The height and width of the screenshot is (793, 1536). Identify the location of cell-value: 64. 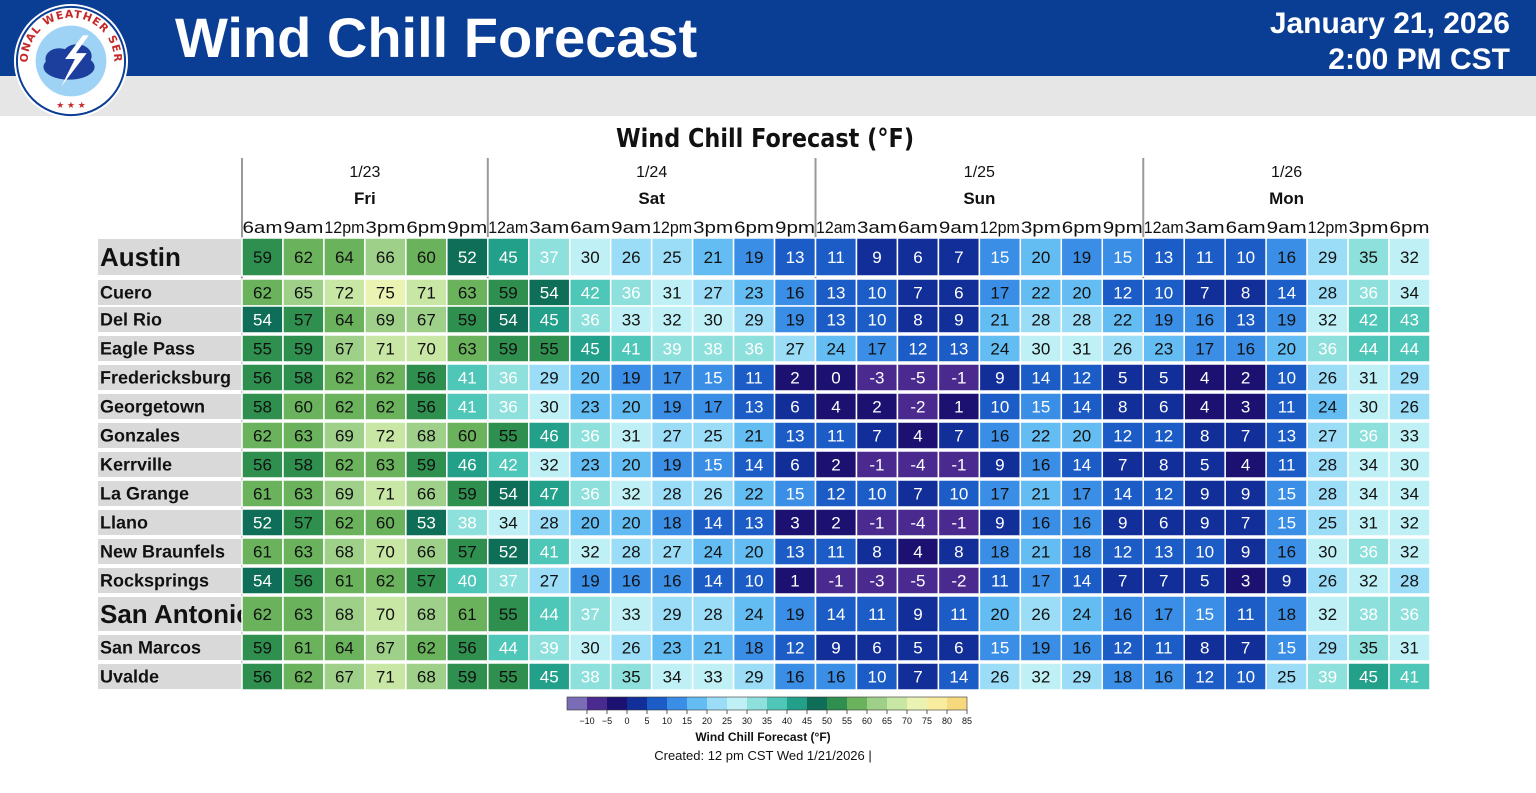
(344, 257).